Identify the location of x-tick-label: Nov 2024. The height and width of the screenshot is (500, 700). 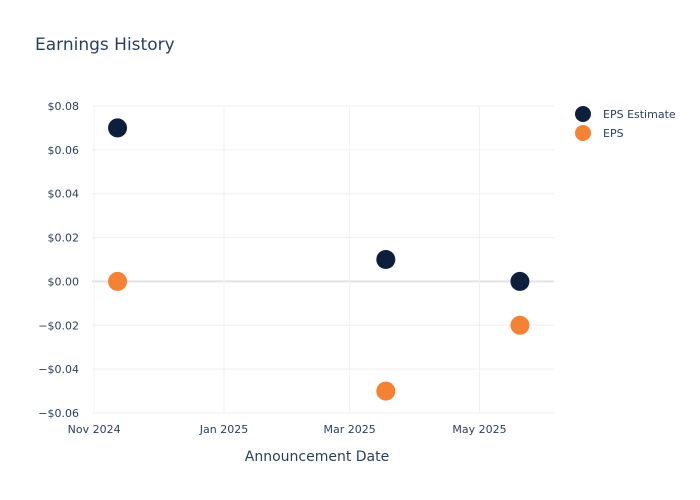
(94, 429).